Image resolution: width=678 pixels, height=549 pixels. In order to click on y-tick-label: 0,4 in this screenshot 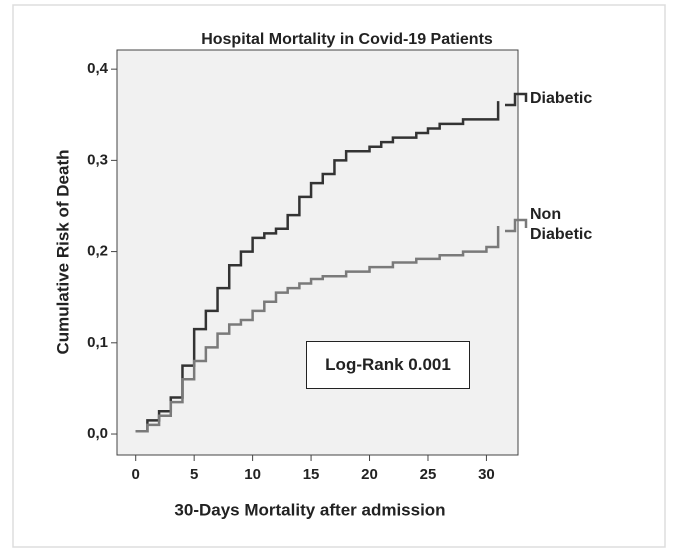, I will do `click(98, 68)`.